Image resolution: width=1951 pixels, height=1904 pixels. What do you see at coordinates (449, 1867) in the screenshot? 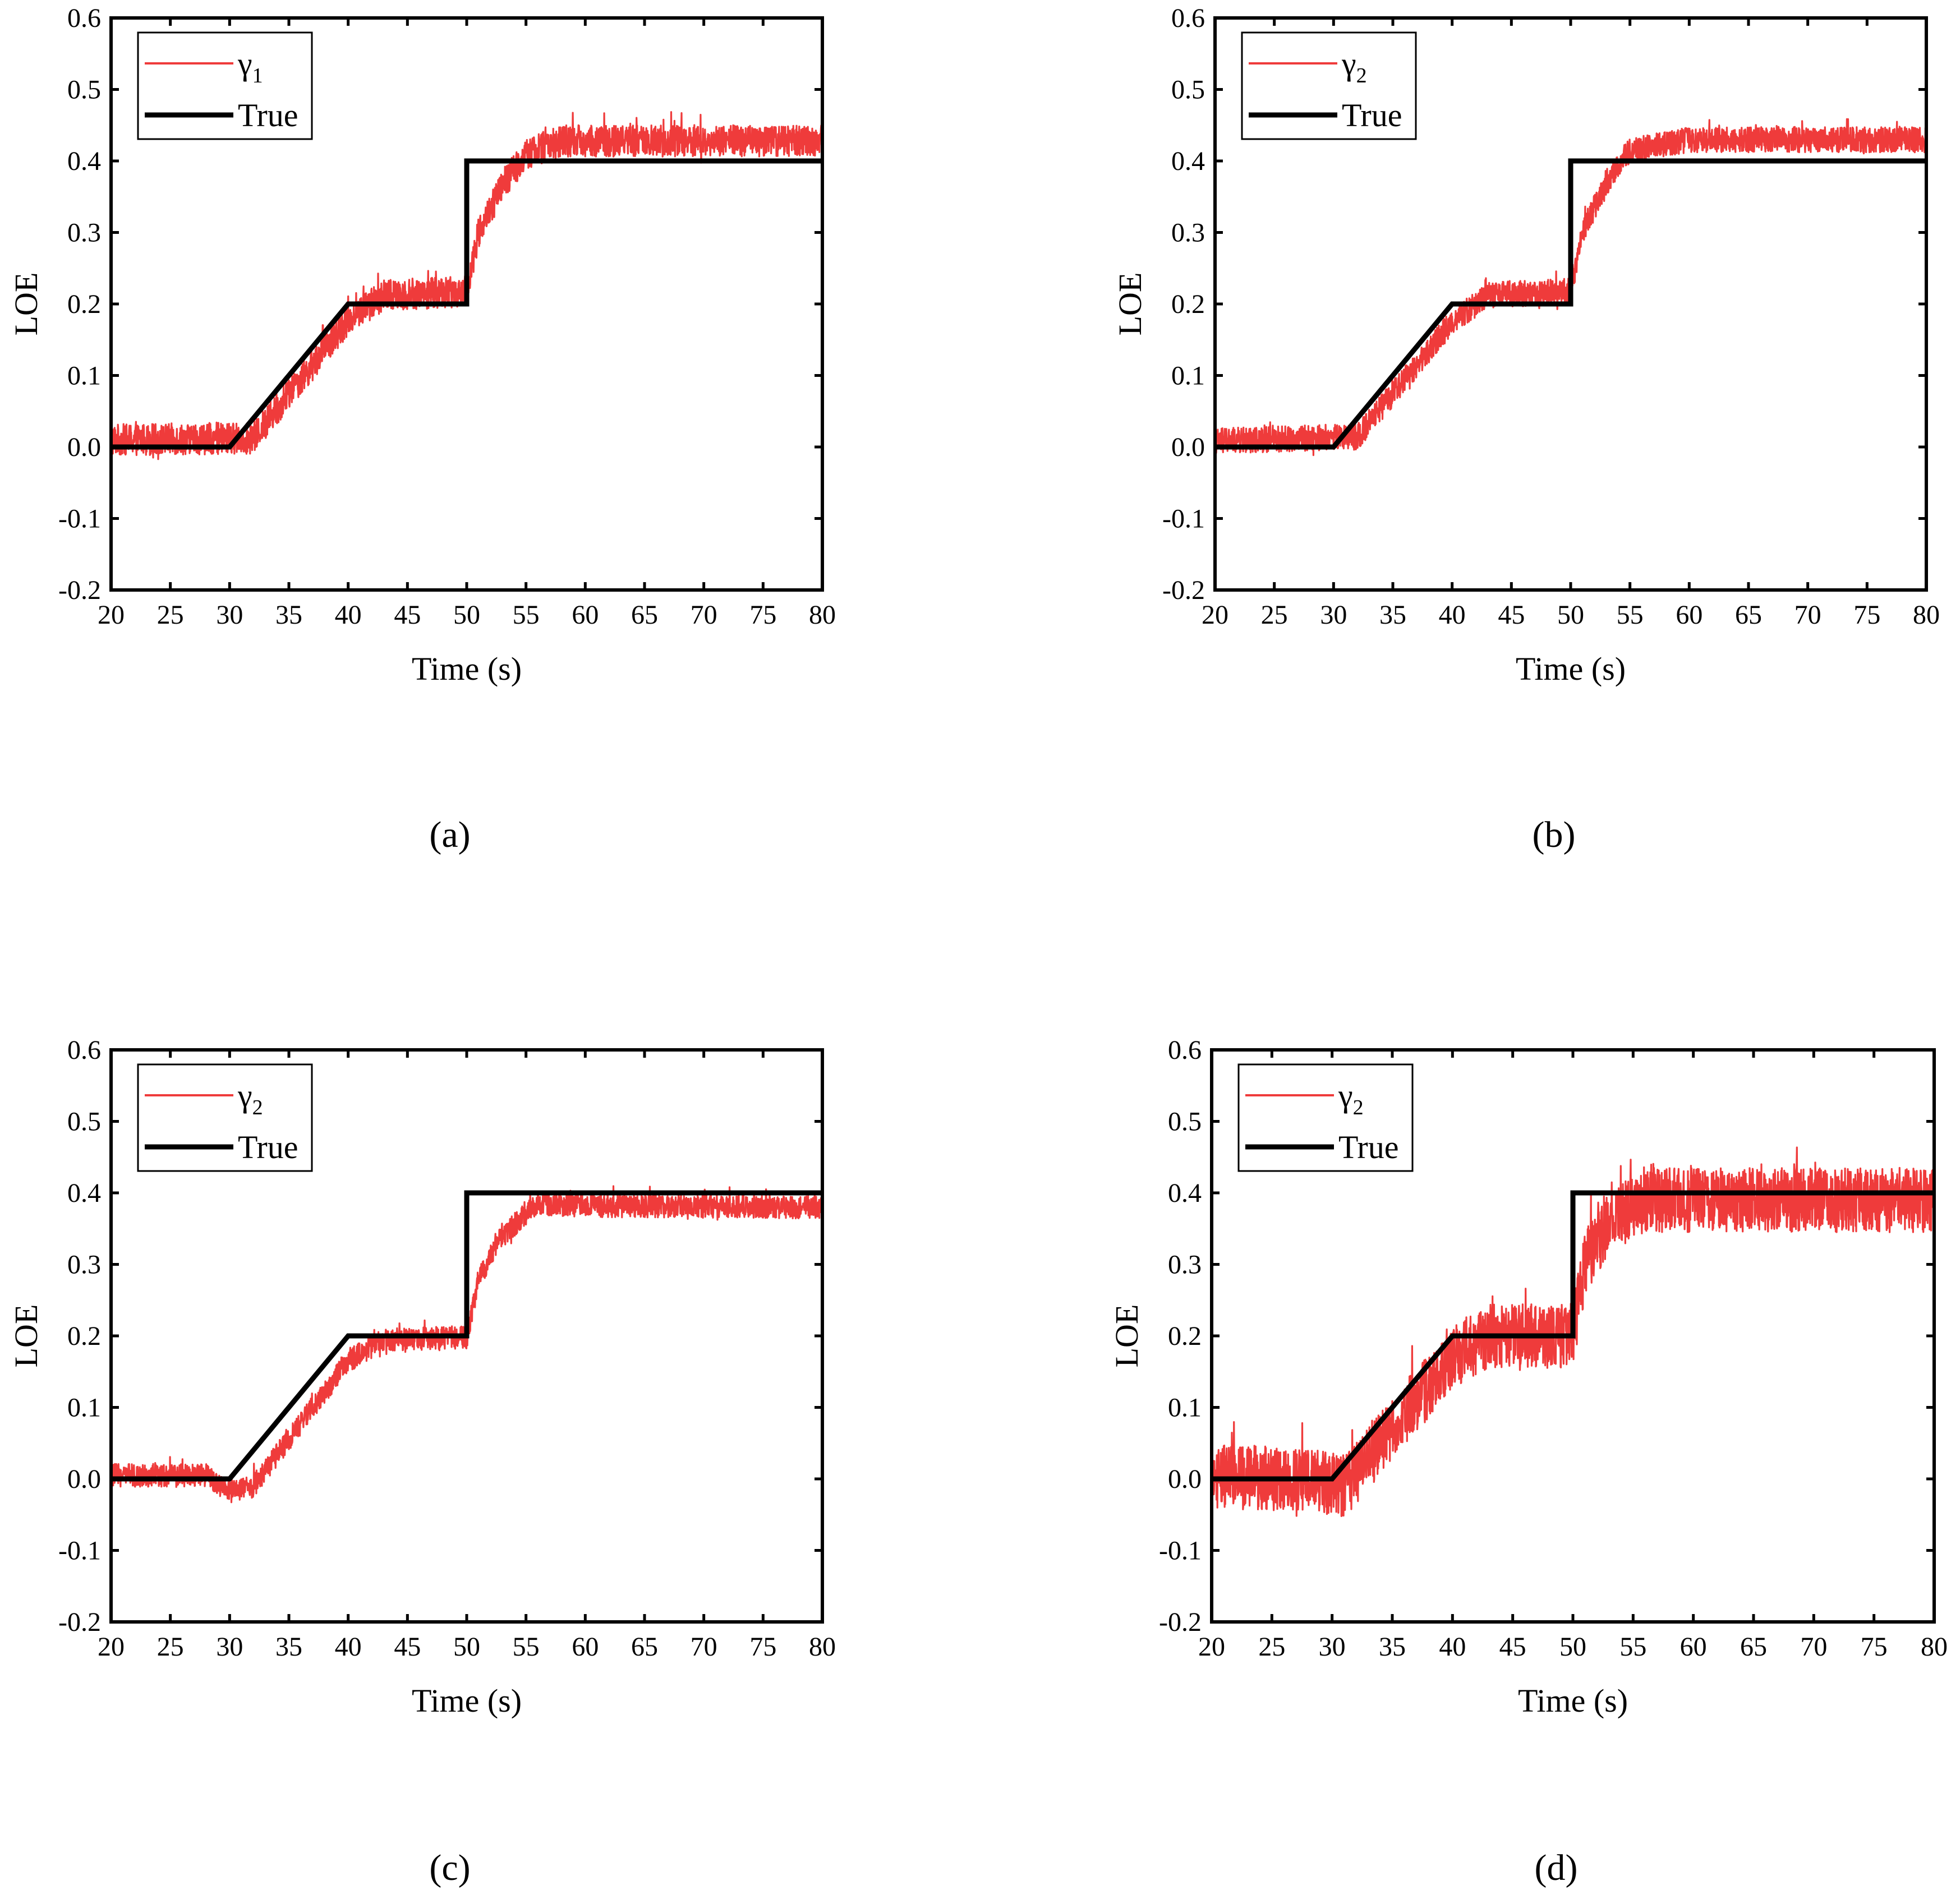
I see `panel-label: (c)` at bounding box center [449, 1867].